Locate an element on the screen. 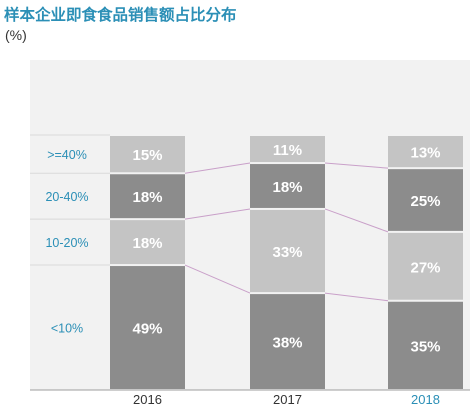  data-label-2016-4: 15% is located at coordinates (147, 155).